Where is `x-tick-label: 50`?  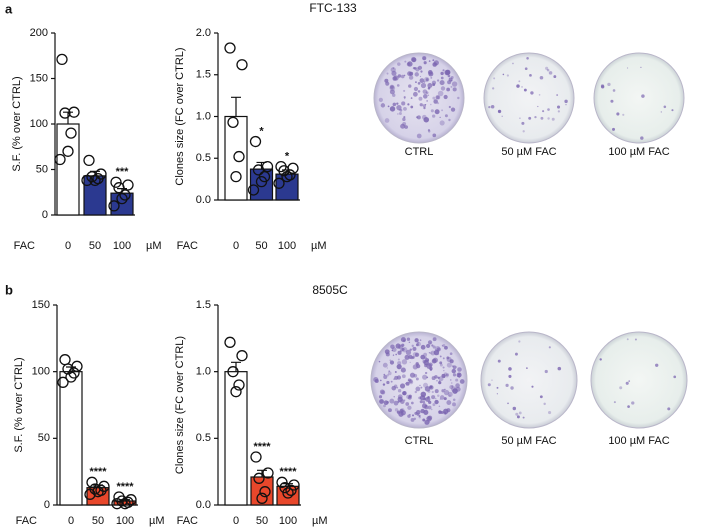 x-tick-label: 50 is located at coordinates (262, 521).